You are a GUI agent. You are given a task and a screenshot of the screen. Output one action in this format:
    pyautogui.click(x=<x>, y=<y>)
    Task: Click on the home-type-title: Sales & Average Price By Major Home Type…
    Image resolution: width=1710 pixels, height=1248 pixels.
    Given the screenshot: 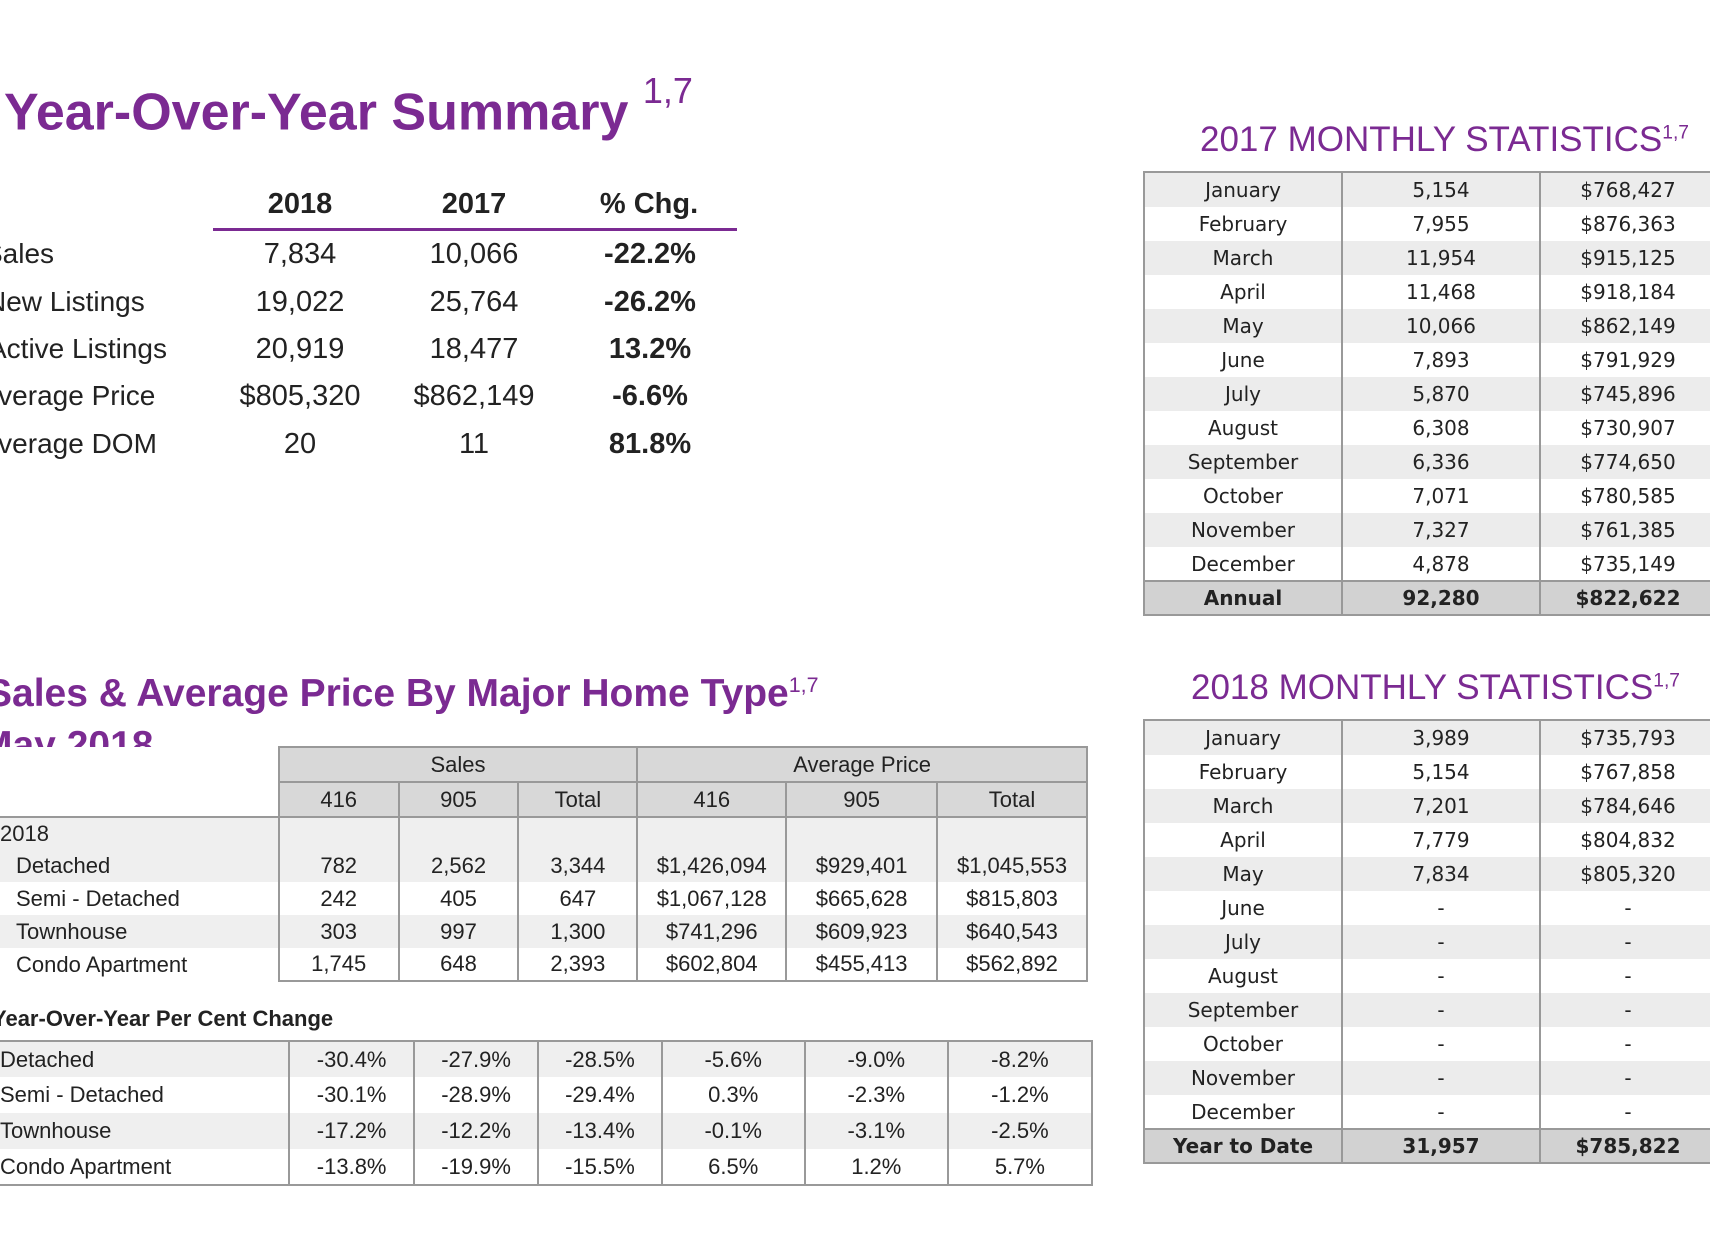 What is the action you would take?
    pyautogui.click(x=409, y=694)
    